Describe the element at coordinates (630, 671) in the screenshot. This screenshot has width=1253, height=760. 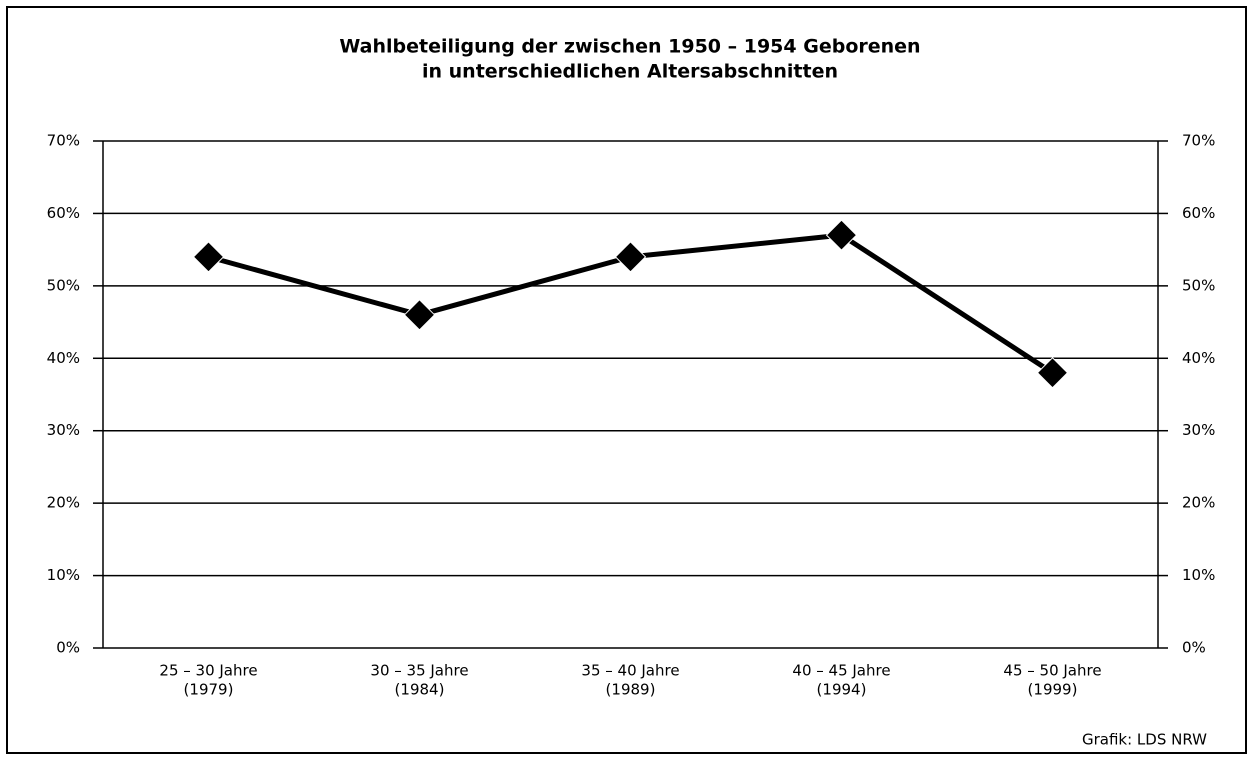
I see `x-tick-label: 35 – 40 Jahre` at that location.